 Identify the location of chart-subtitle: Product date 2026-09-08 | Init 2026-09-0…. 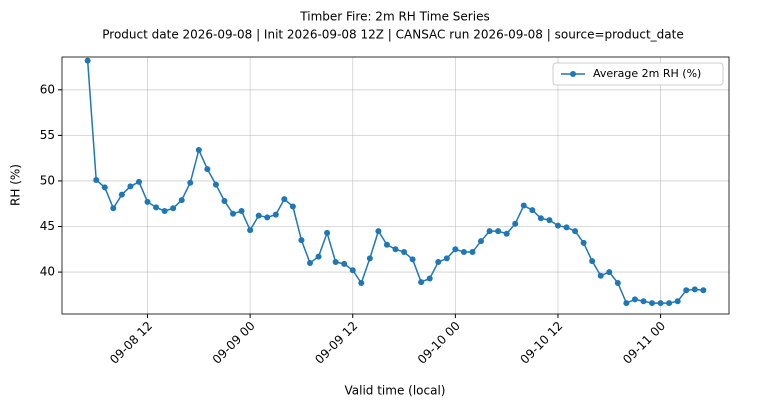
(392, 35).